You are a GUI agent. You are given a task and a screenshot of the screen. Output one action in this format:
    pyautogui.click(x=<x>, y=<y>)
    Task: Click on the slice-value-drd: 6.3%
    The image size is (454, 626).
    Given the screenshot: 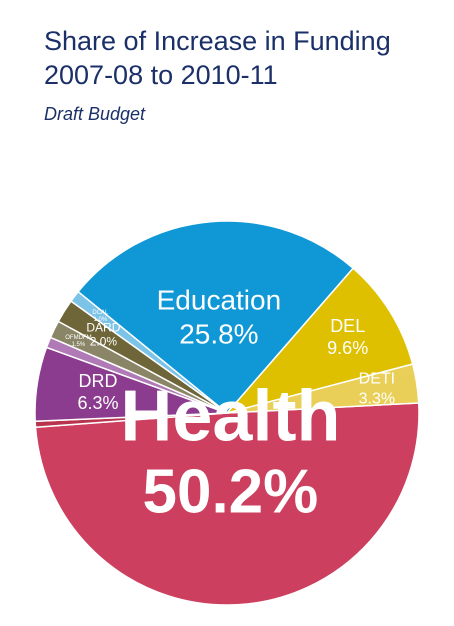 What is the action you would take?
    pyautogui.click(x=97, y=403)
    